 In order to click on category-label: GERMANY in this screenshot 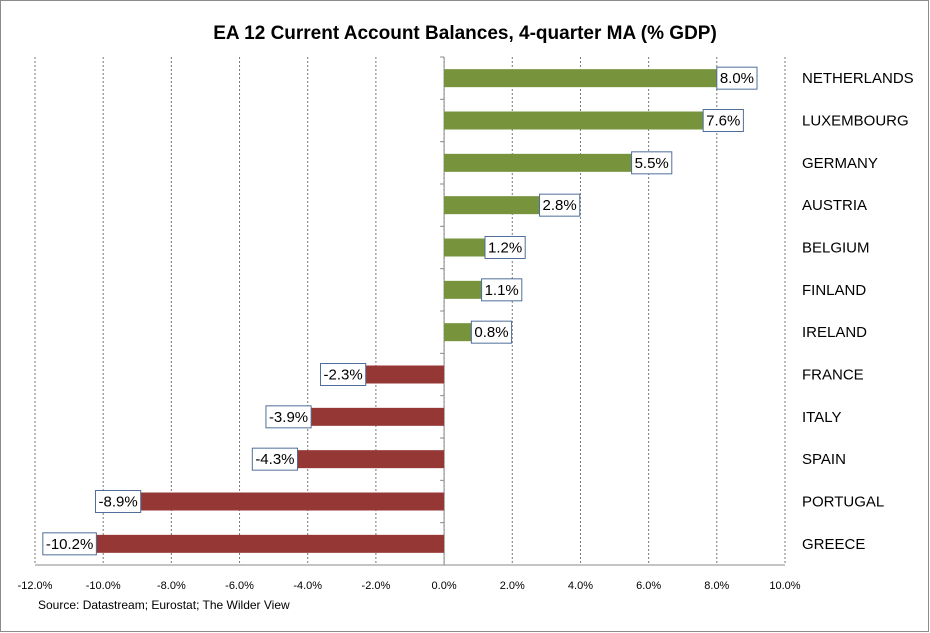, I will do `click(840, 163)`.